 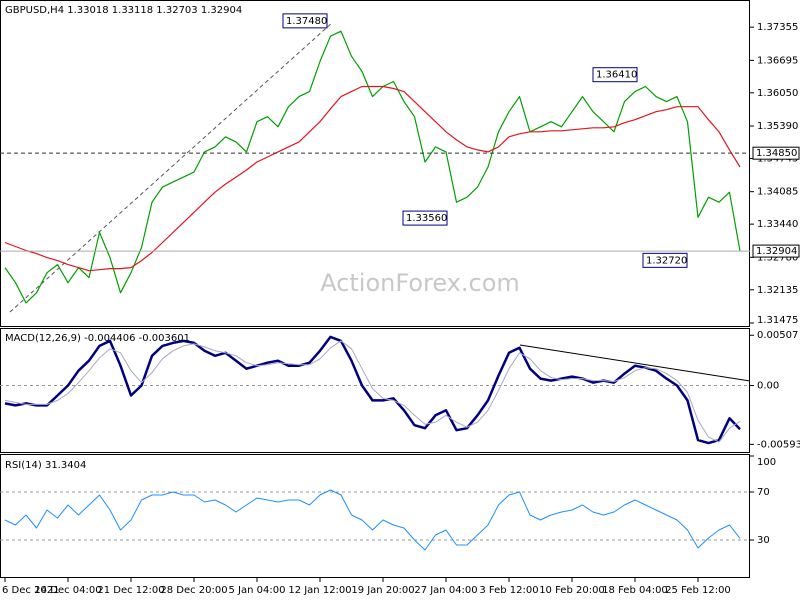 What do you see at coordinates (766, 462) in the screenshot?
I see `y-tick-label: 100` at bounding box center [766, 462].